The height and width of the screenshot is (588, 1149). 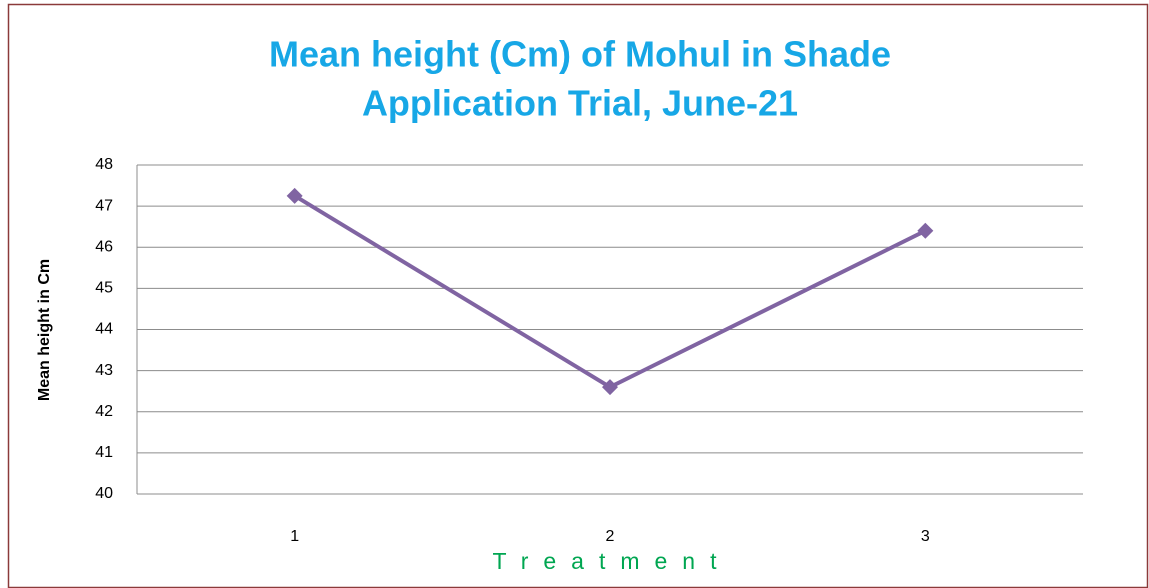 I want to click on y-tick-label: 48, so click(x=104, y=164).